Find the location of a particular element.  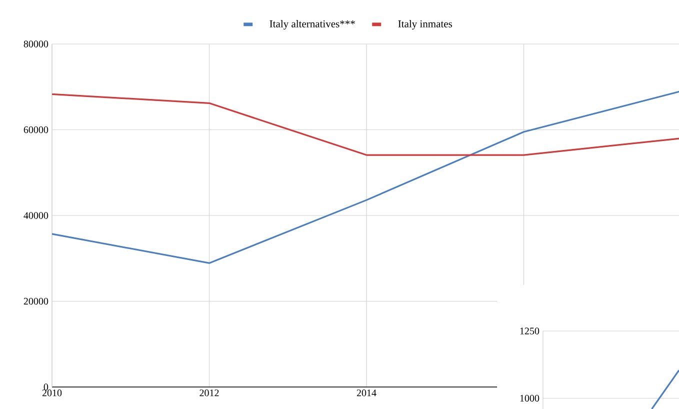

y-tick-label: 40000 is located at coordinates (36, 215).